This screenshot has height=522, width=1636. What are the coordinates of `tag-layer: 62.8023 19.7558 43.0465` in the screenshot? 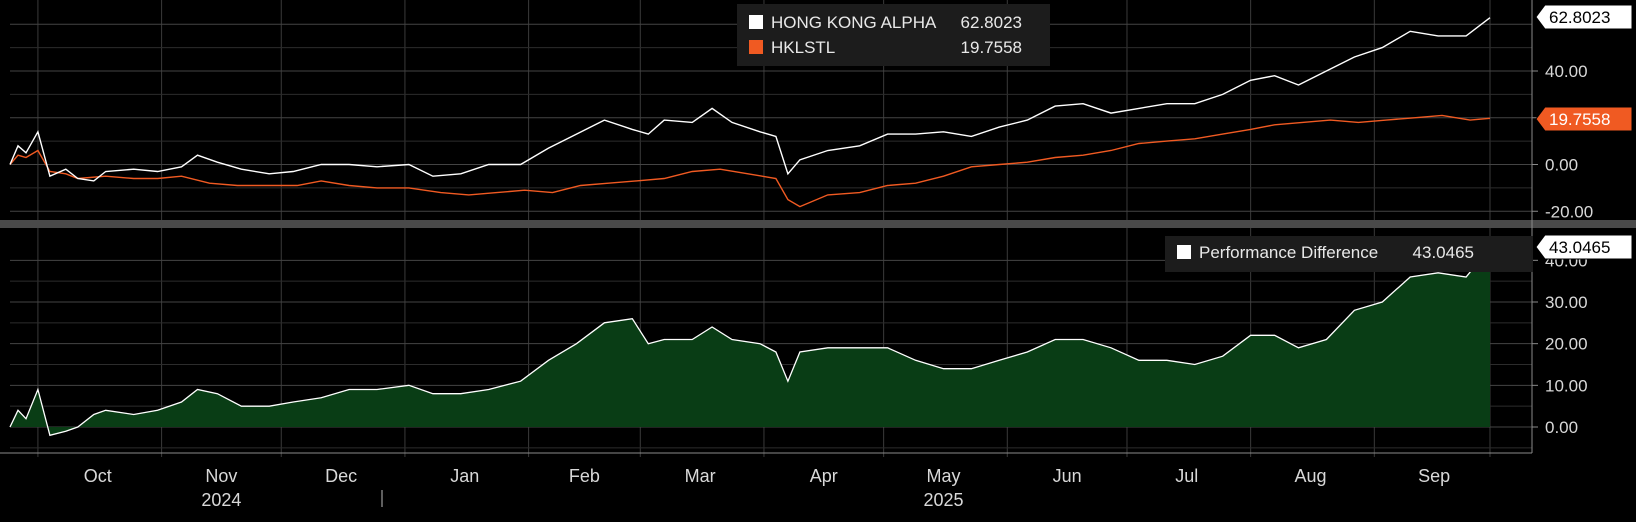 It's located at (1584, 132).